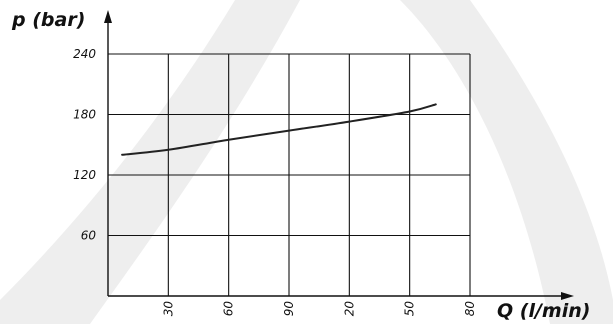  What do you see at coordinates (84, 54) in the screenshot?
I see `y-tick-label-240: 240` at bounding box center [84, 54].